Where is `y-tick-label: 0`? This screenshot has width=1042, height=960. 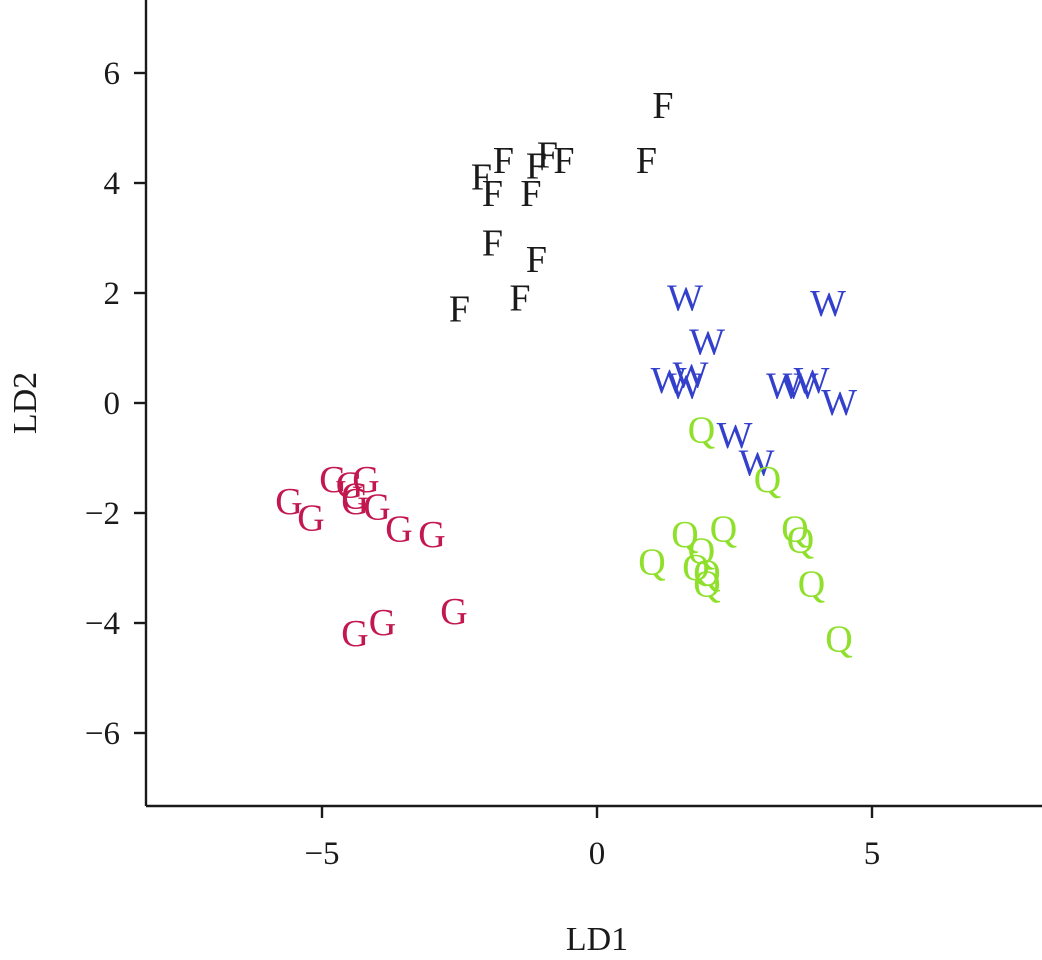
y-tick-label: 0 is located at coordinates (112, 404).